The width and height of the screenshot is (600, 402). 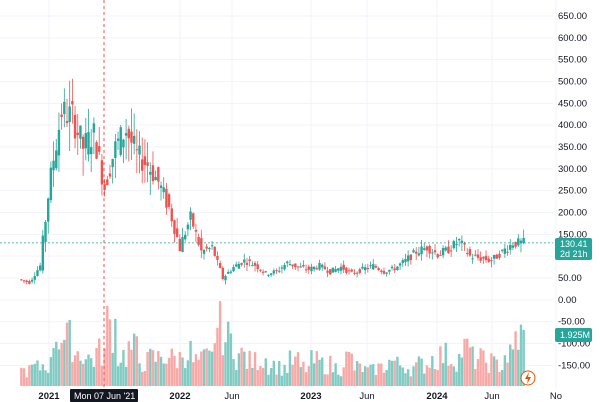 What do you see at coordinates (528, 378) in the screenshot?
I see `replay-button` at bounding box center [528, 378].